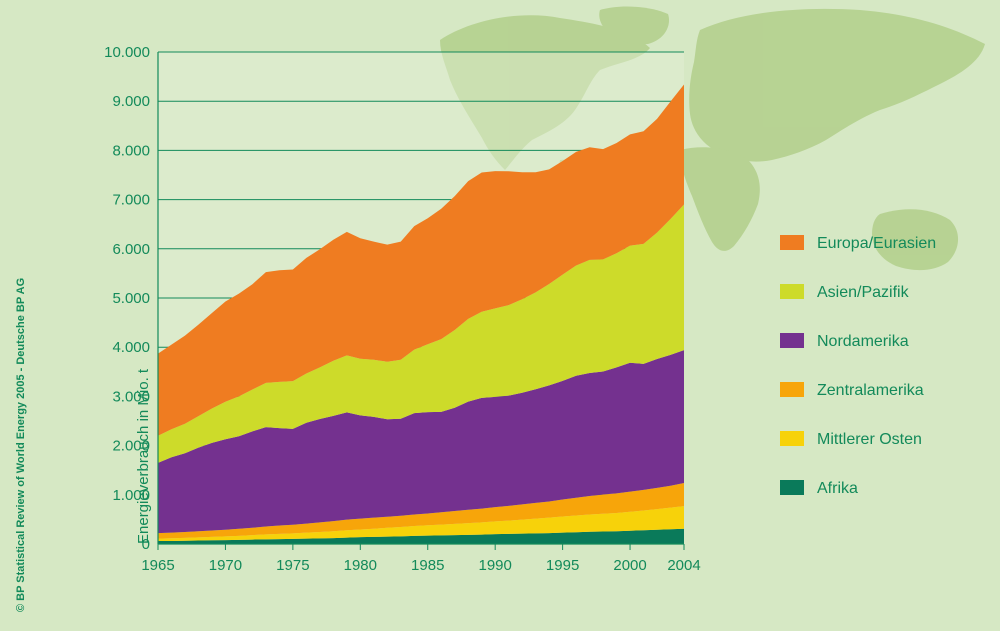 The height and width of the screenshot is (631, 1000). I want to click on area-mittlerer-osten, so click(421, 524).